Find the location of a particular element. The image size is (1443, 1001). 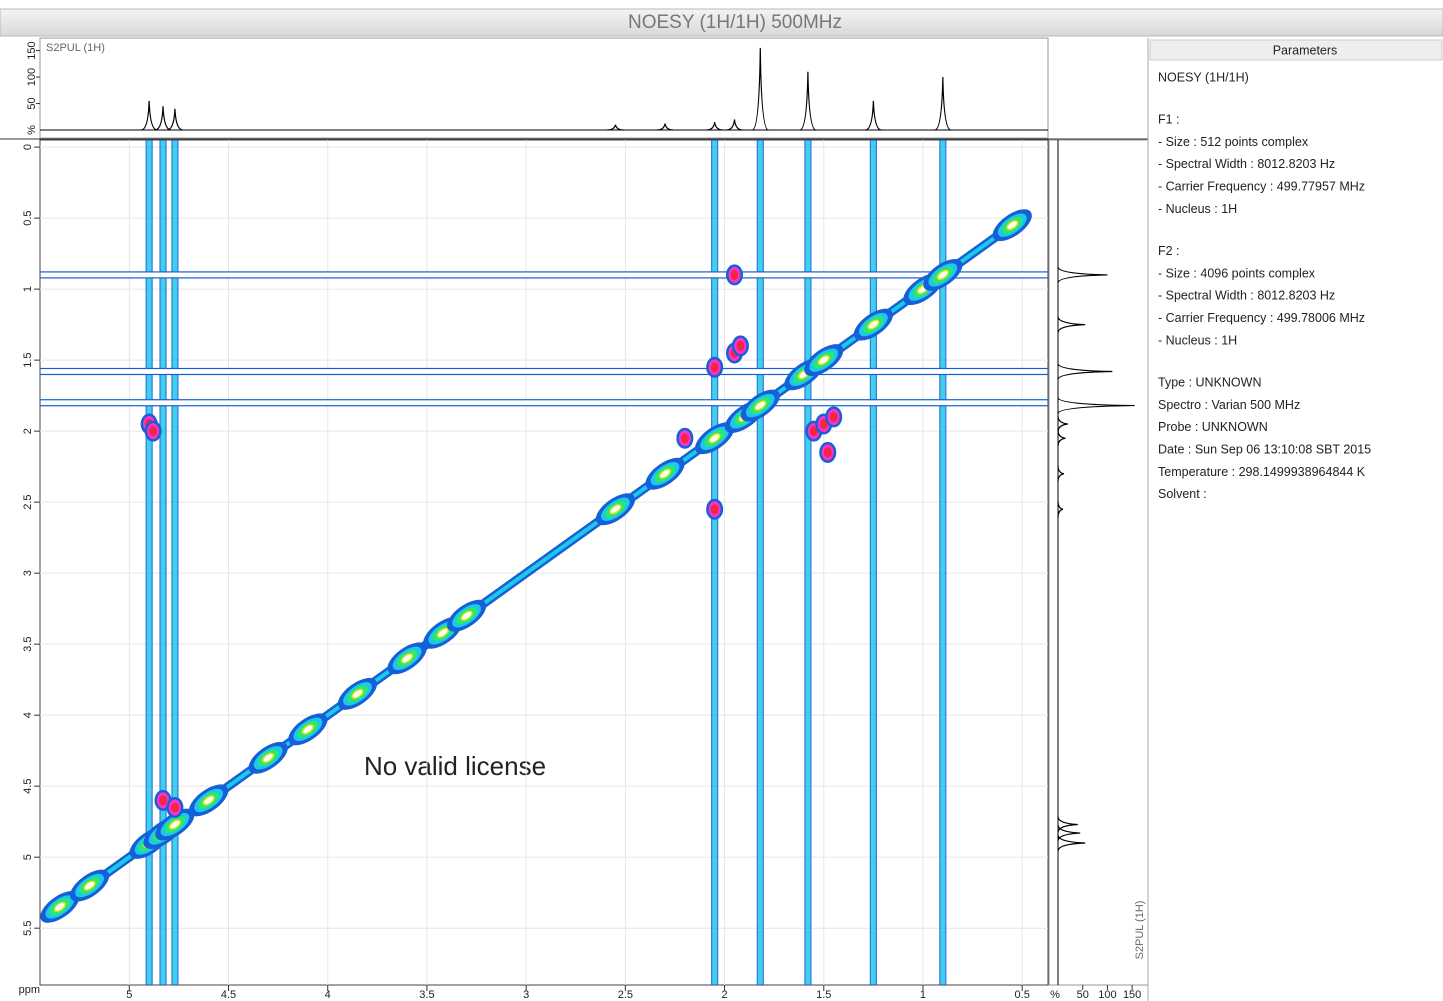

parameter-line: Type : UNKNOWN is located at coordinates (1210, 383).